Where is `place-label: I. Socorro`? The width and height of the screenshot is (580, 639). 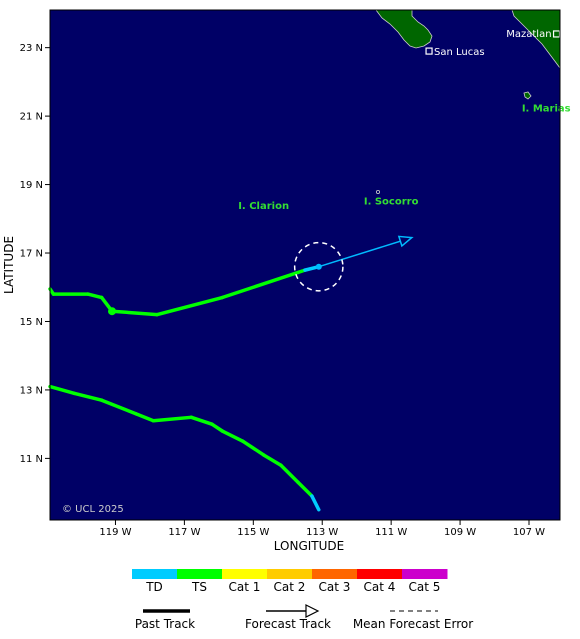 place-label: I. Socorro is located at coordinates (391, 201).